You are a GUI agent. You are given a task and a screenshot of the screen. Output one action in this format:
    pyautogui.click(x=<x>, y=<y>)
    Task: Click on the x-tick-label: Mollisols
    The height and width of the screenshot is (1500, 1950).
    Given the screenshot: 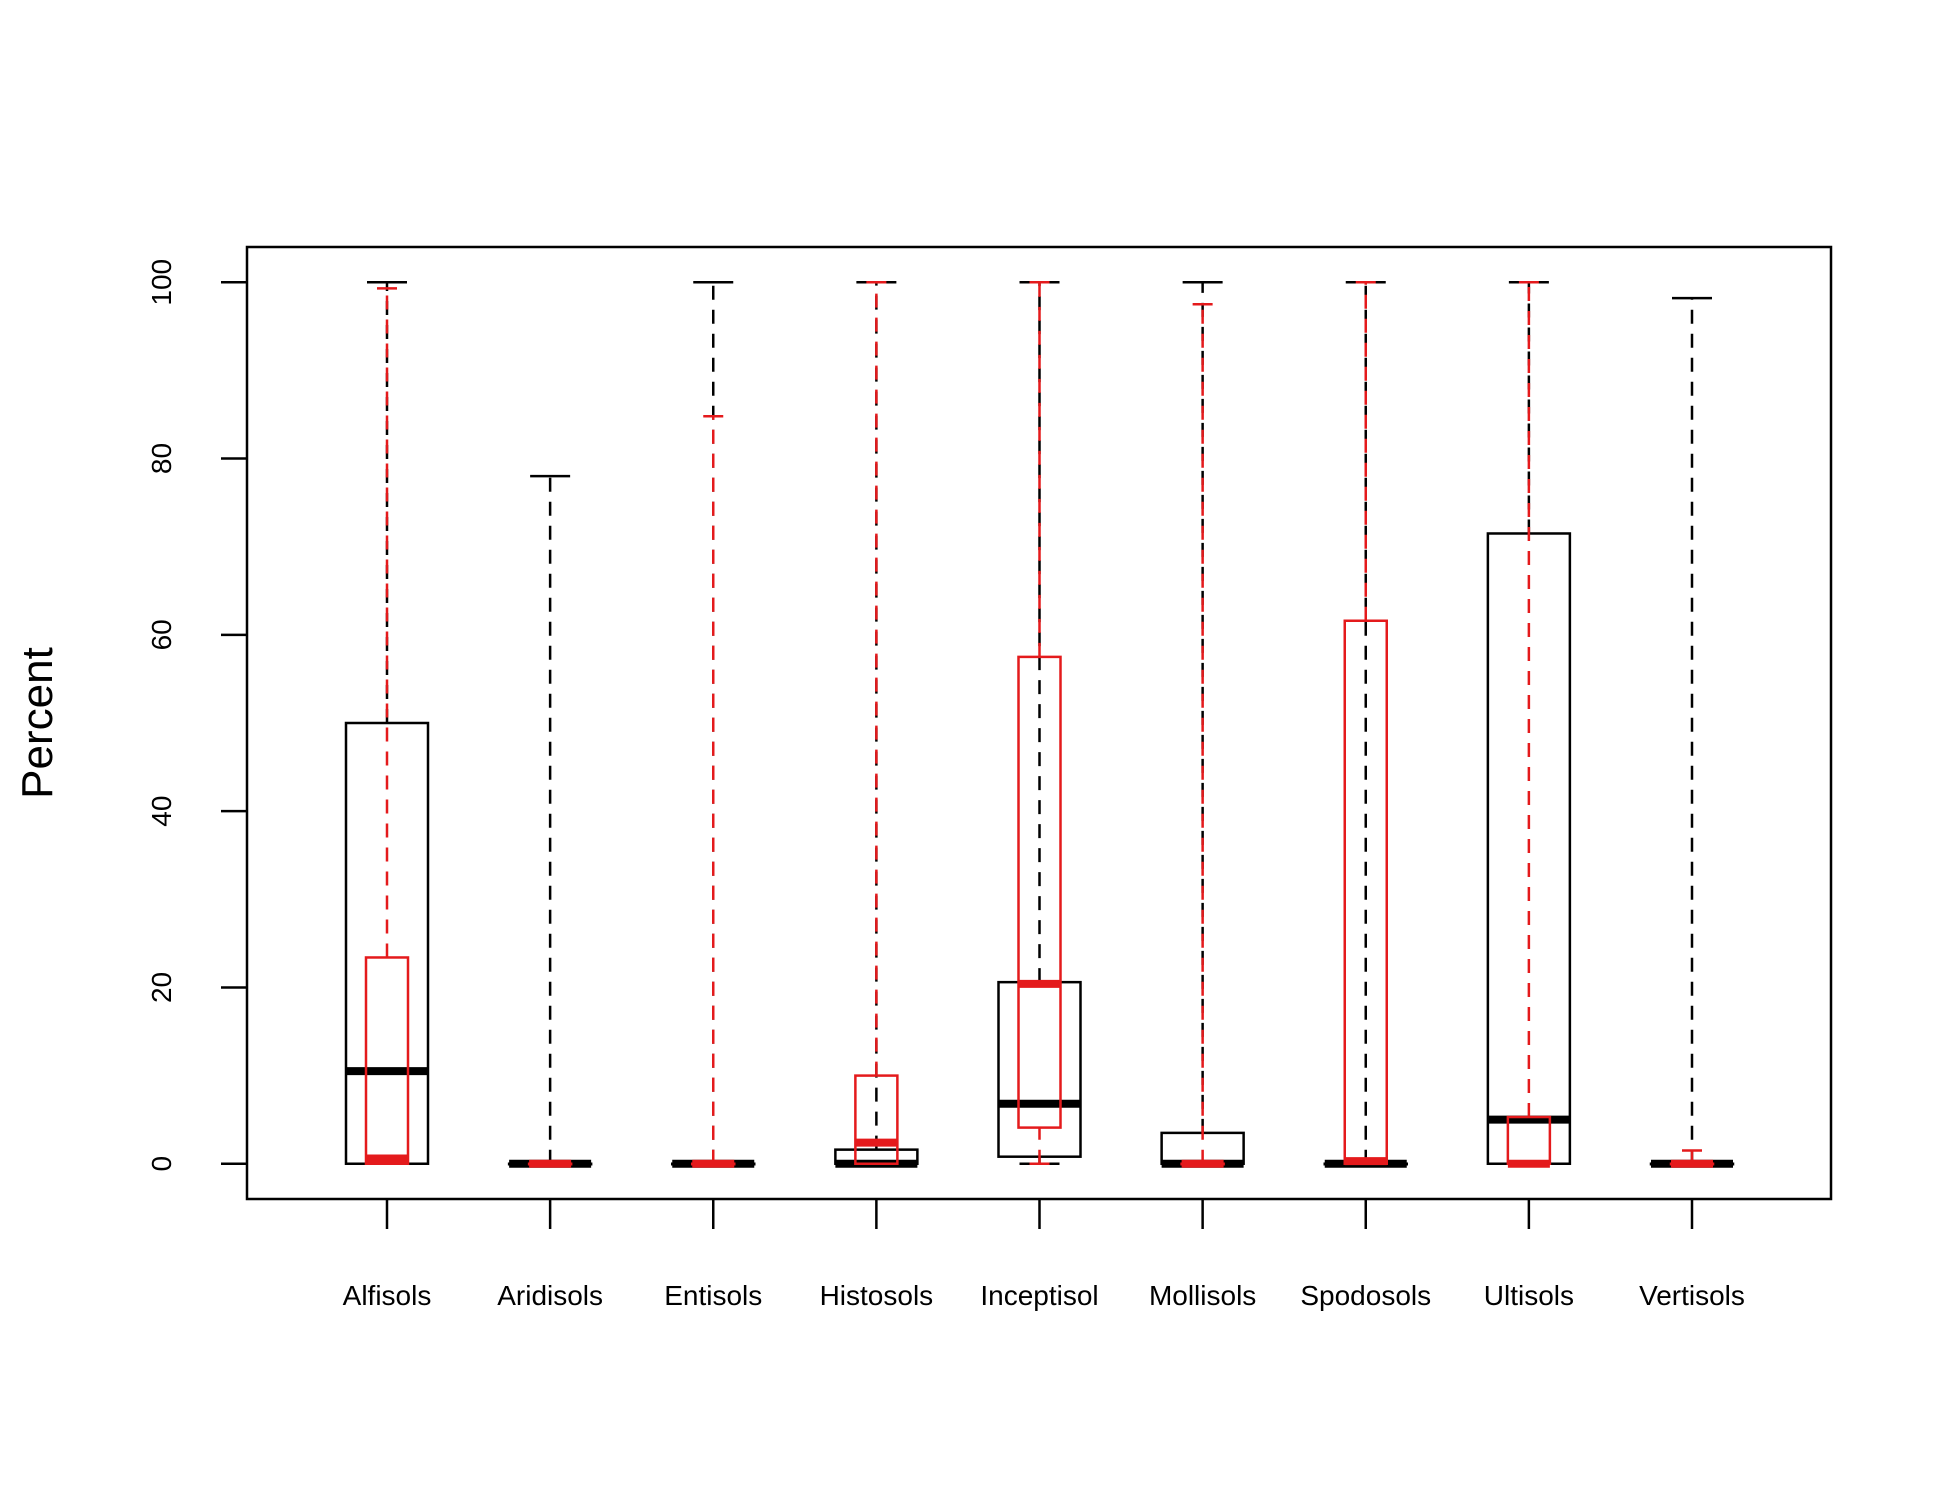 What is the action you would take?
    pyautogui.click(x=1202, y=1295)
    